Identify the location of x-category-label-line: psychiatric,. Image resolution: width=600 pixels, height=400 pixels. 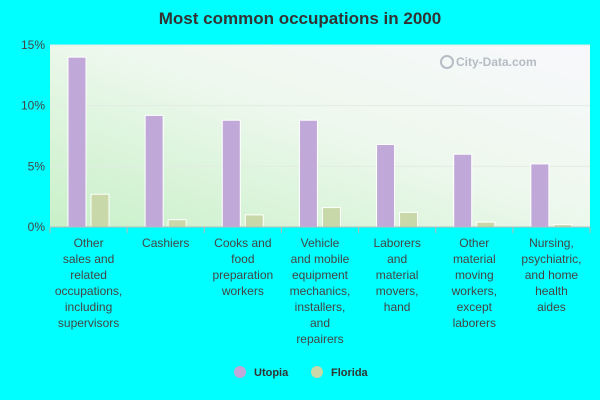
(551, 259).